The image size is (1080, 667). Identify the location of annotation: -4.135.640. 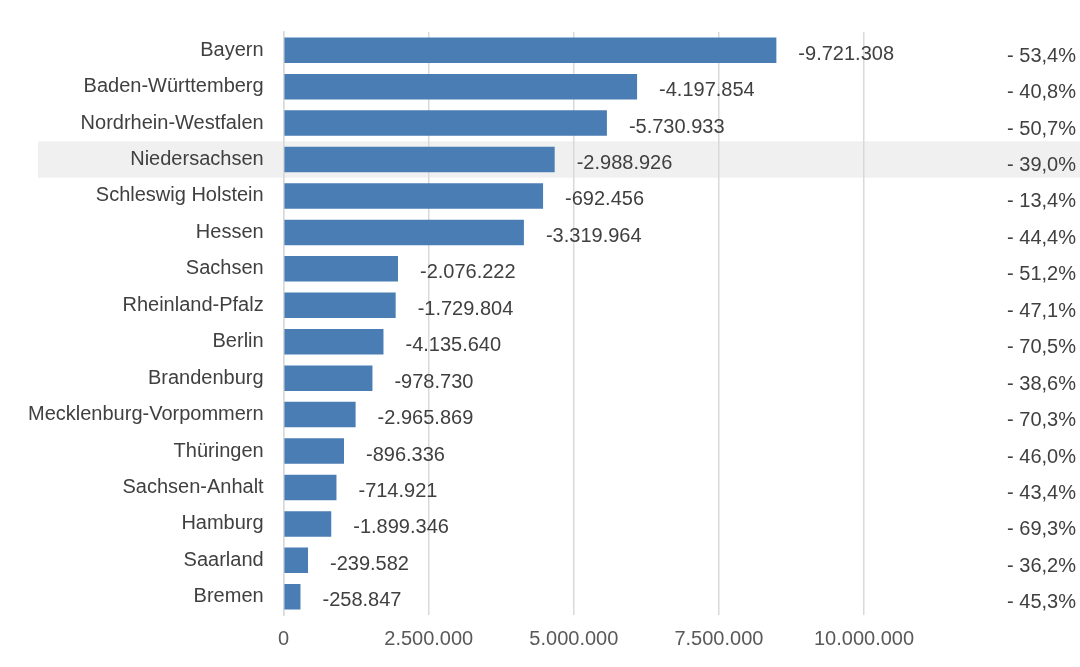
(453, 344).